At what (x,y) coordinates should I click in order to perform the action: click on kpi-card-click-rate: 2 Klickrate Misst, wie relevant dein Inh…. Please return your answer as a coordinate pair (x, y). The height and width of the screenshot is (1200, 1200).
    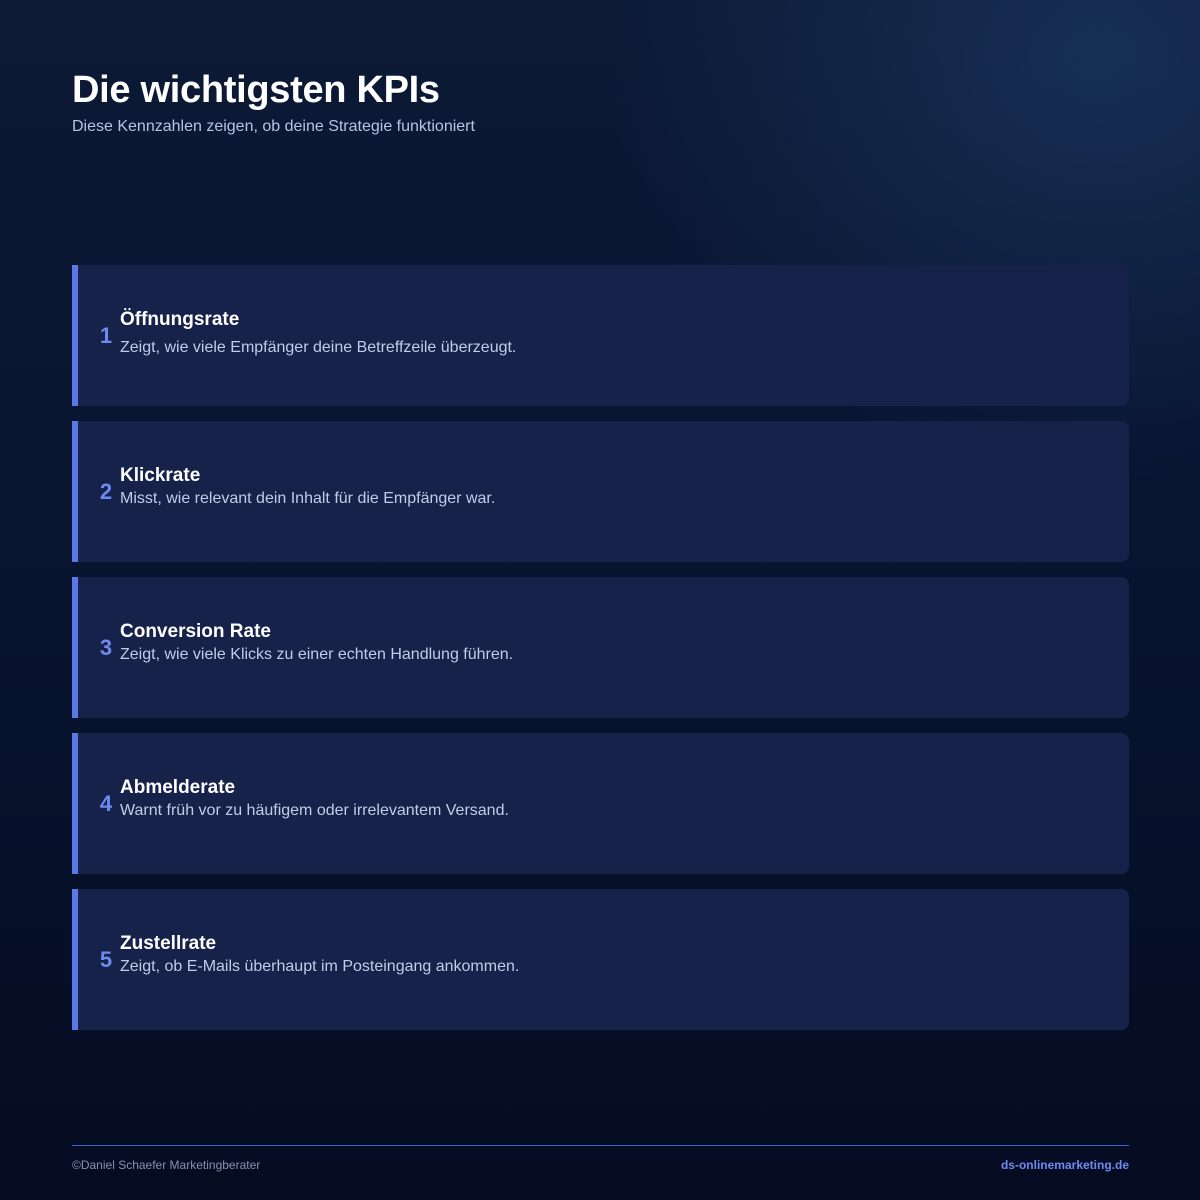
    Looking at the image, I should click on (600, 491).